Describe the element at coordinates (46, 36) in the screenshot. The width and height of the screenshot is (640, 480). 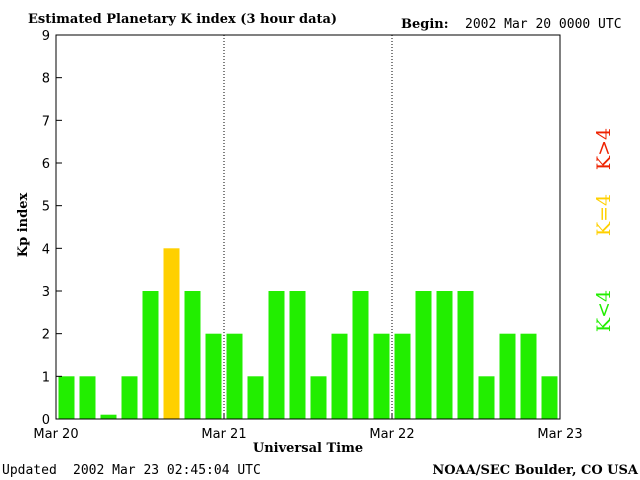
I see `y-tick-label: 9` at that location.